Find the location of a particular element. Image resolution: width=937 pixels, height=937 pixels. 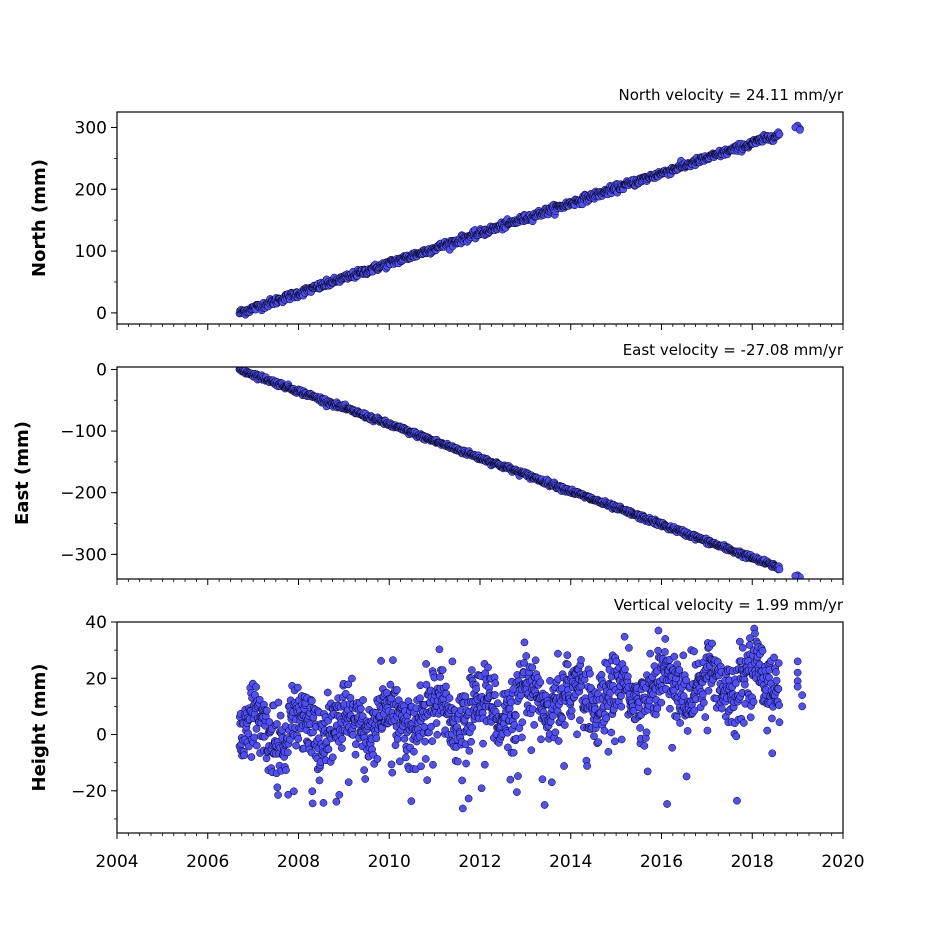

scatter-series-height is located at coordinates (521, 718).